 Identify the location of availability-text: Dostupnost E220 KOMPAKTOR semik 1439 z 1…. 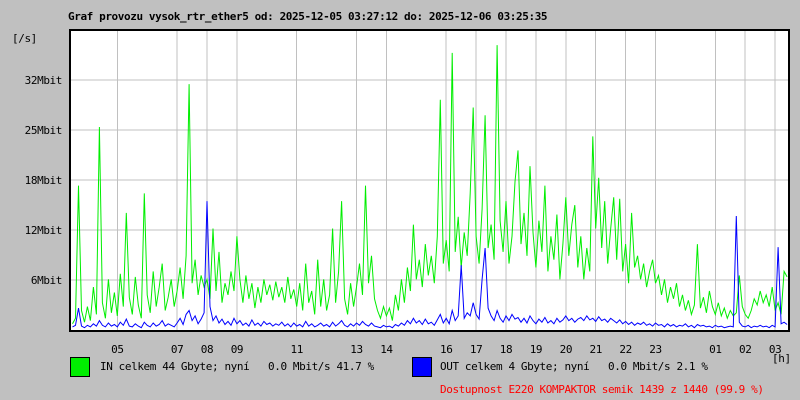
(602, 389).